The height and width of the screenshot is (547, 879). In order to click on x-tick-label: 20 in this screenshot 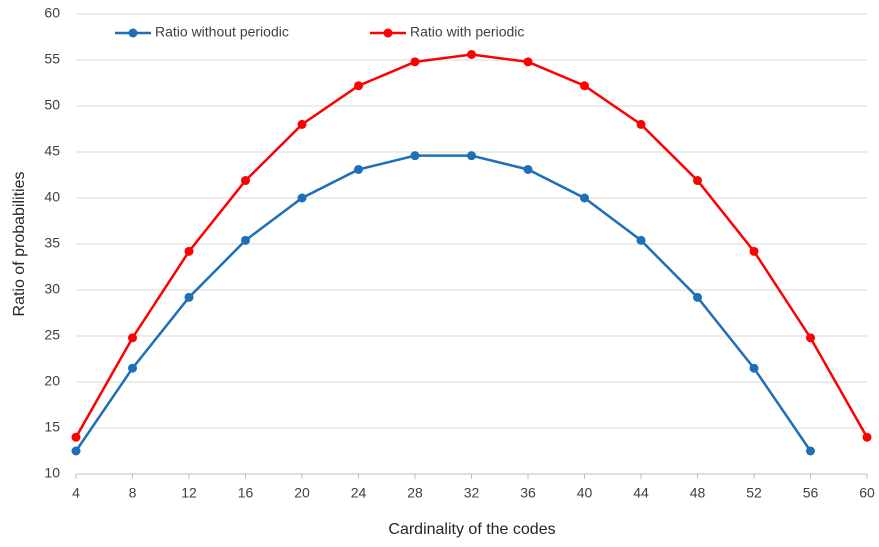, I will do `click(302, 493)`.